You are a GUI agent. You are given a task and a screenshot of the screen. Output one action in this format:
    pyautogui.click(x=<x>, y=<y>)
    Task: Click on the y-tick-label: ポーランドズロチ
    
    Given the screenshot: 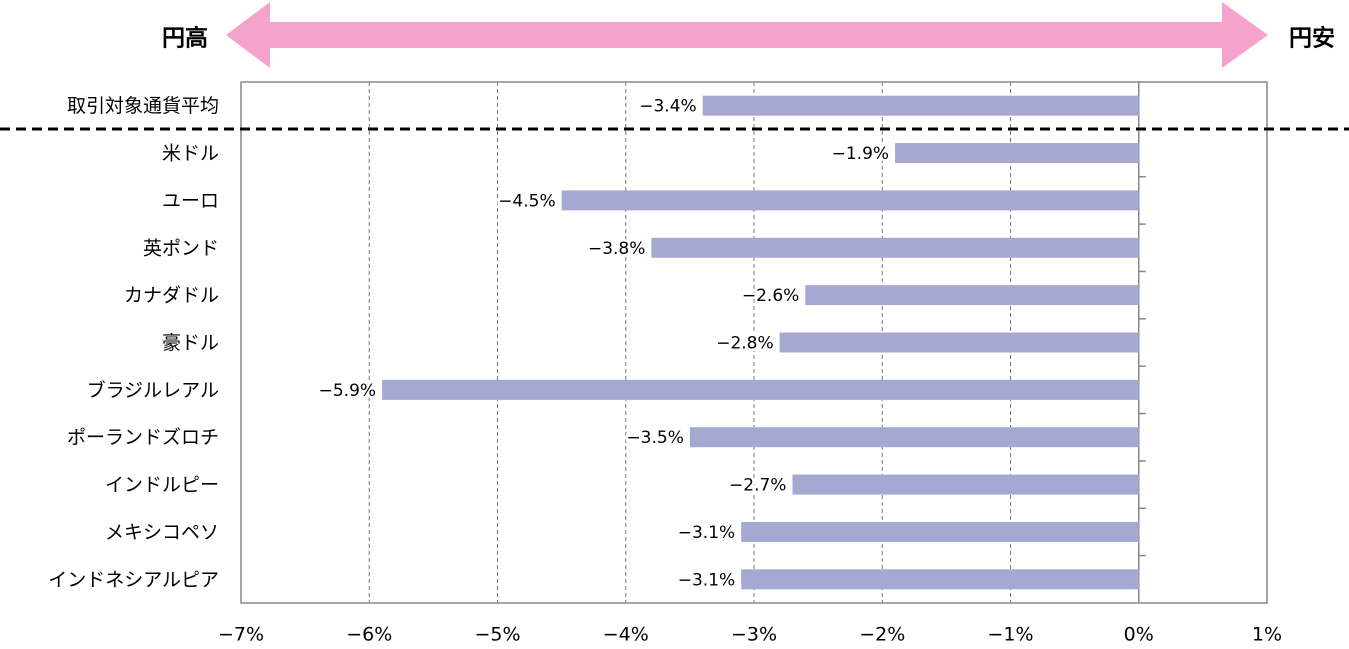 What is the action you would take?
    pyautogui.click(x=143, y=438)
    